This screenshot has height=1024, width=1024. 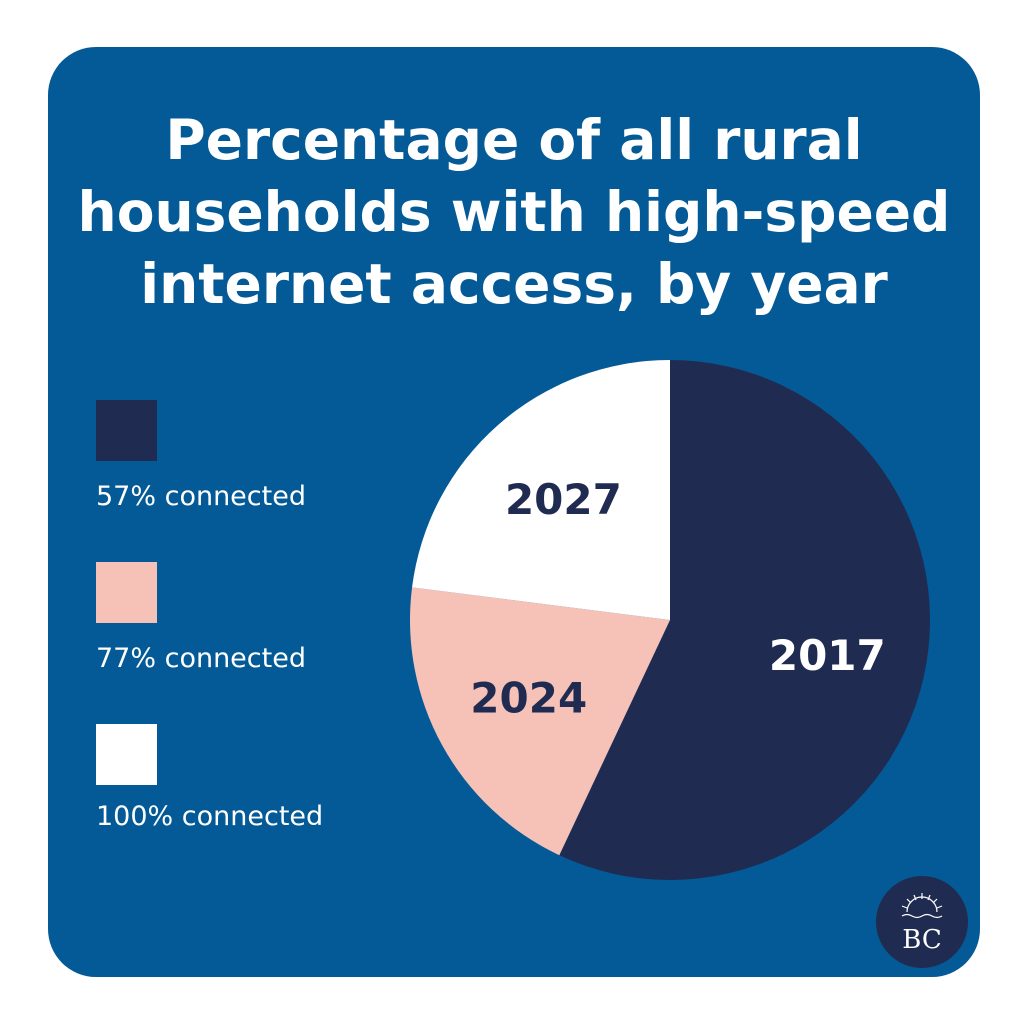 I want to click on pie-slice-2027, so click(x=541, y=490).